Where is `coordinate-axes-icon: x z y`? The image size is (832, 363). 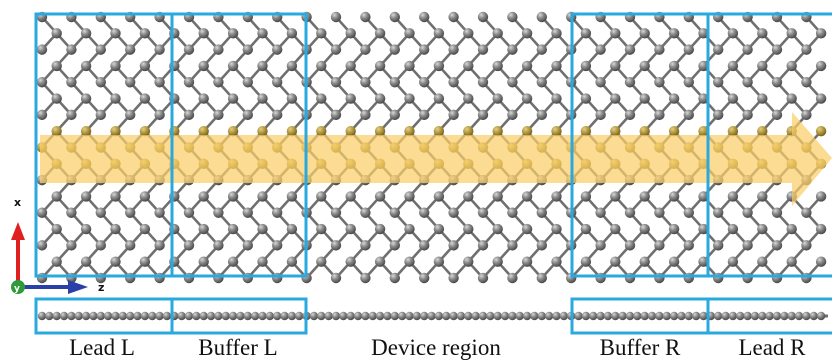 coordinate-axes-icon: x z y is located at coordinates (57, 245).